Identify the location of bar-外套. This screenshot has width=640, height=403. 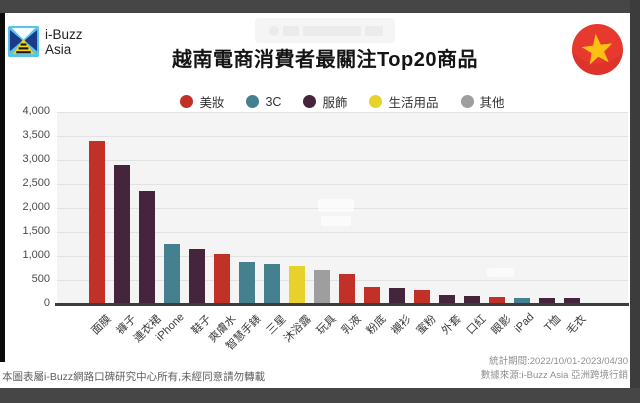
(447, 299).